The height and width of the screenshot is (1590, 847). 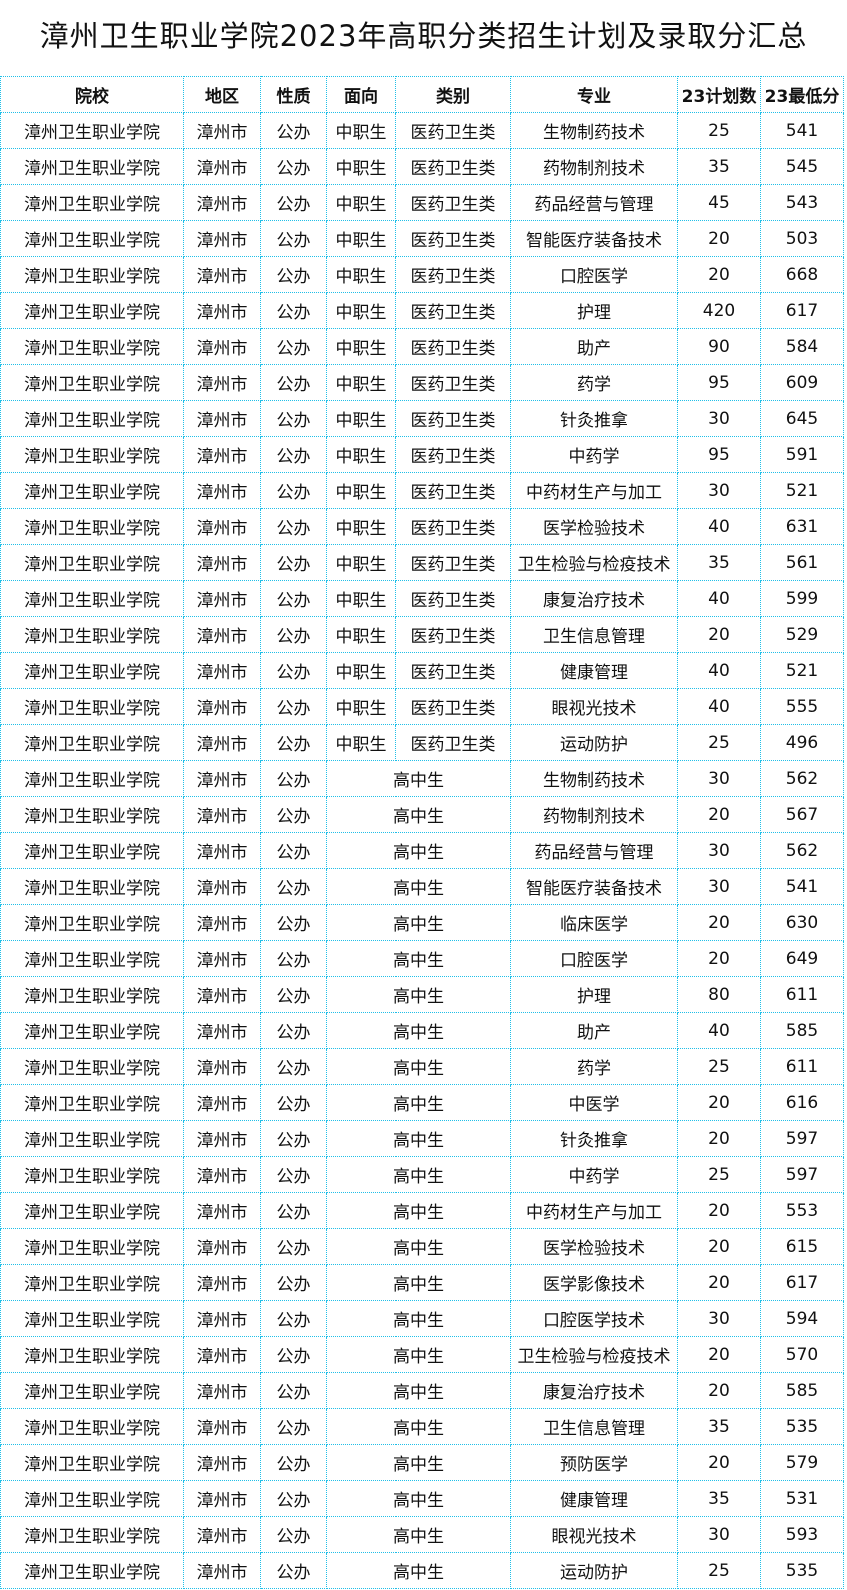 What do you see at coordinates (594, 598) in the screenshot?
I see `cell-major: 康复治疗技术` at bounding box center [594, 598].